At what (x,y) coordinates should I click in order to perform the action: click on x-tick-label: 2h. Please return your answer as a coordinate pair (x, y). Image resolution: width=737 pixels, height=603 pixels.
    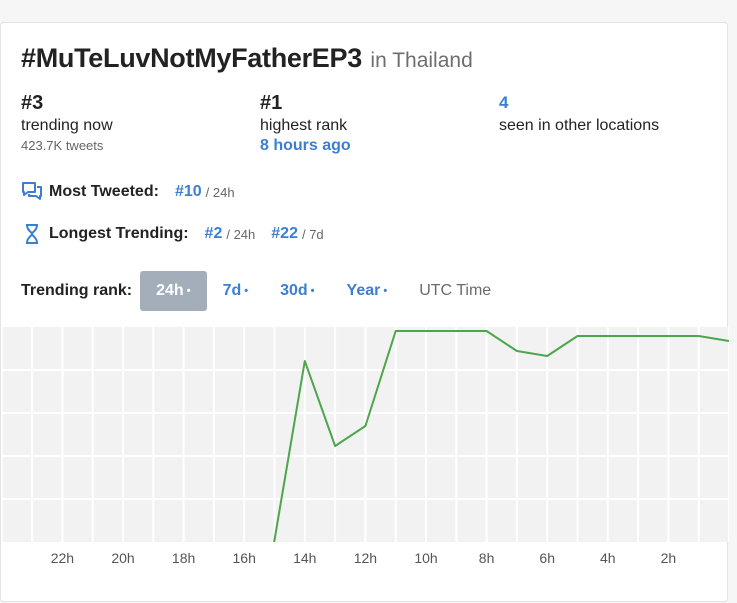
    Looking at the image, I should click on (669, 558).